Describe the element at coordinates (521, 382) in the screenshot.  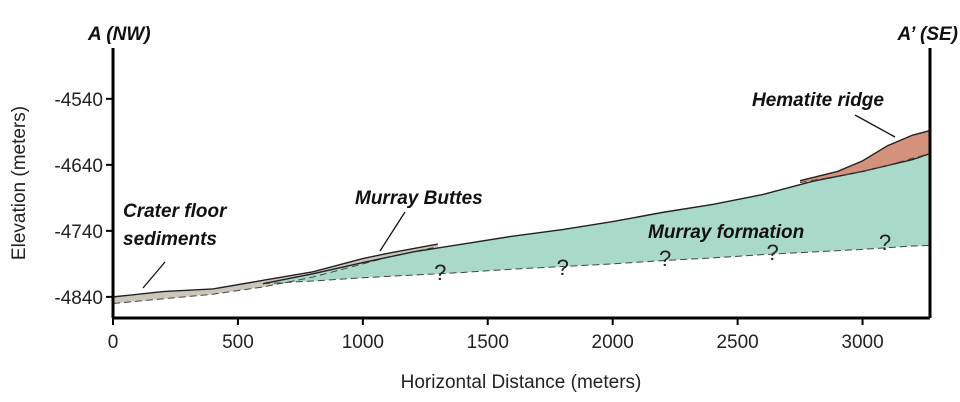
I see `x-axis-label: Horizontal Distance (meters)` at that location.